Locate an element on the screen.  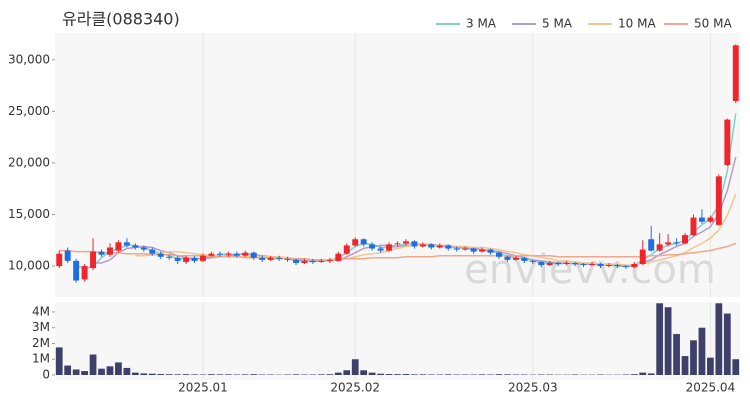
x-tick-label: 2025.03 is located at coordinates (533, 388).